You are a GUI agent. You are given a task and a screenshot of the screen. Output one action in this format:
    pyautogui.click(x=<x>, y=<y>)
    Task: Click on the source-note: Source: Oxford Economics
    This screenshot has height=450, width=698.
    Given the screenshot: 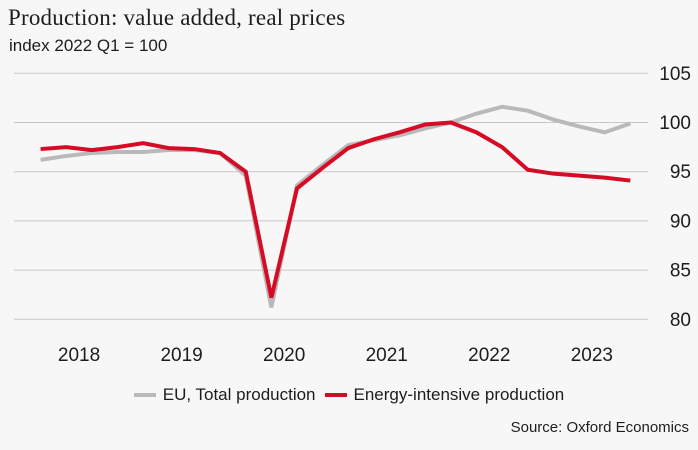 What is the action you would take?
    pyautogui.click(x=599, y=427)
    